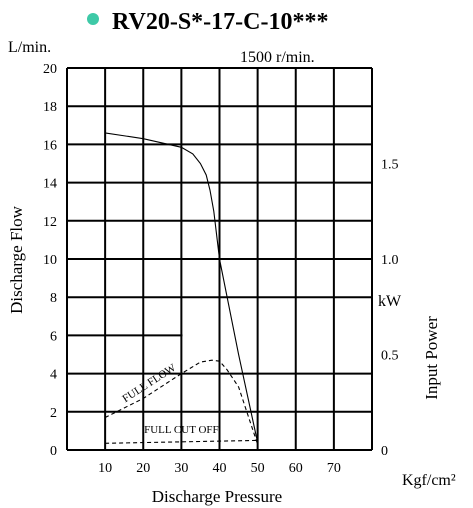 This screenshot has height=508, width=473. What do you see at coordinates (181, 430) in the screenshot?
I see `full-cut-off-label: FULL CUT OFF` at bounding box center [181, 430].